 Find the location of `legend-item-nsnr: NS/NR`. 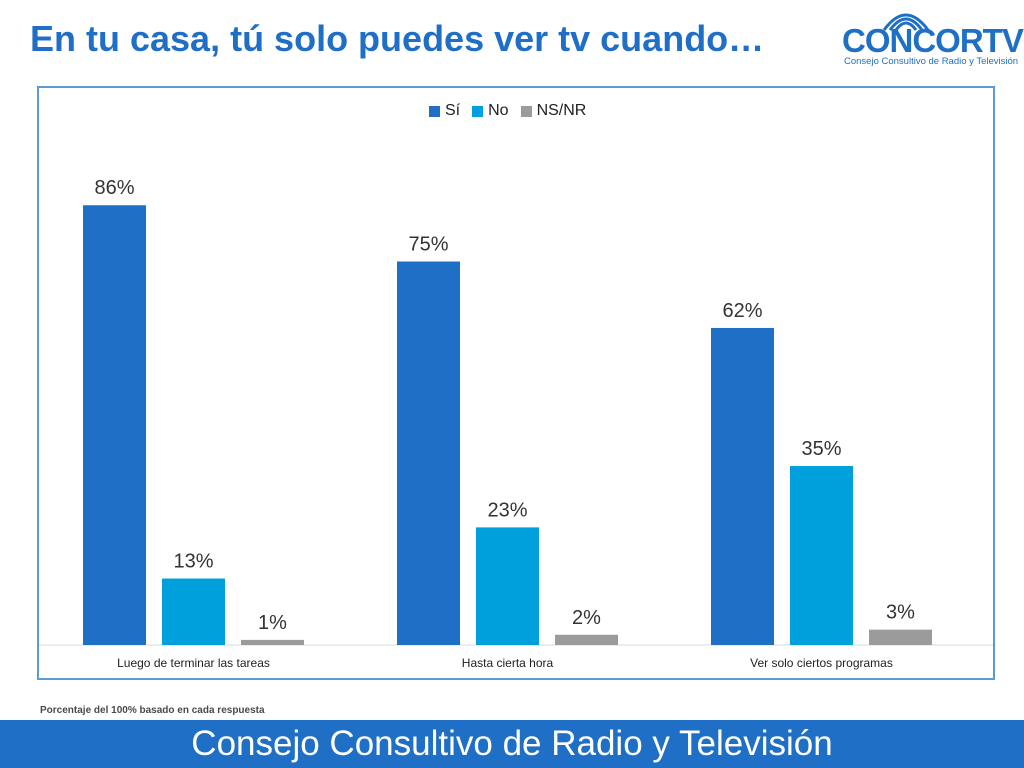

legend-item-nsnr: NS/NR is located at coordinates (553, 111).